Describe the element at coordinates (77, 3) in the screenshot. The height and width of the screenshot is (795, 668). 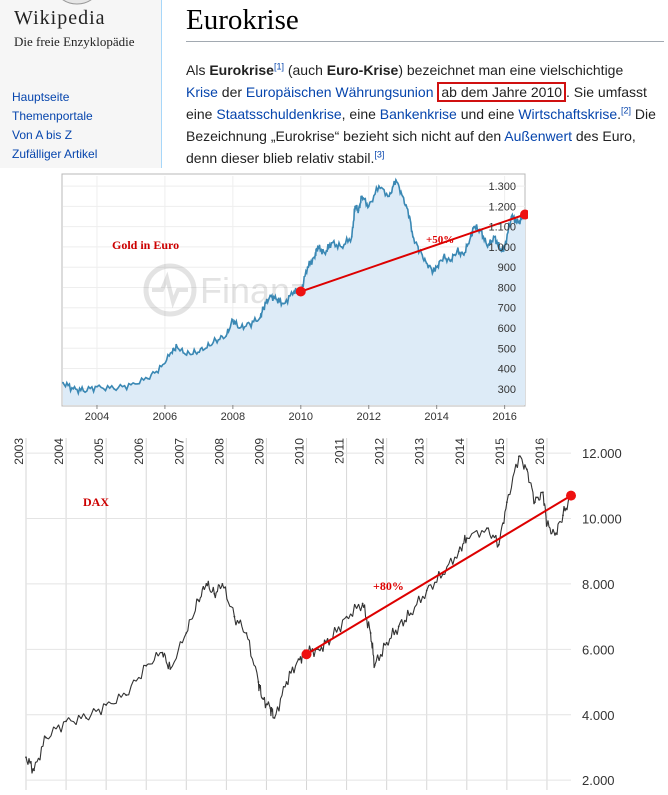
I see `wikipedia-globe-icon` at that location.